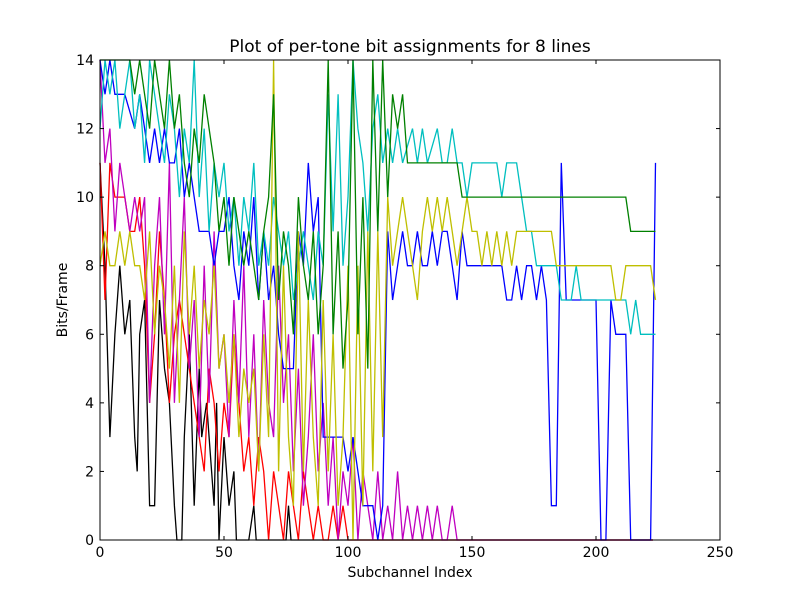 The height and width of the screenshot is (600, 800). What do you see at coordinates (409, 573) in the screenshot?
I see `x-axis-label: Subchannel Index` at bounding box center [409, 573].